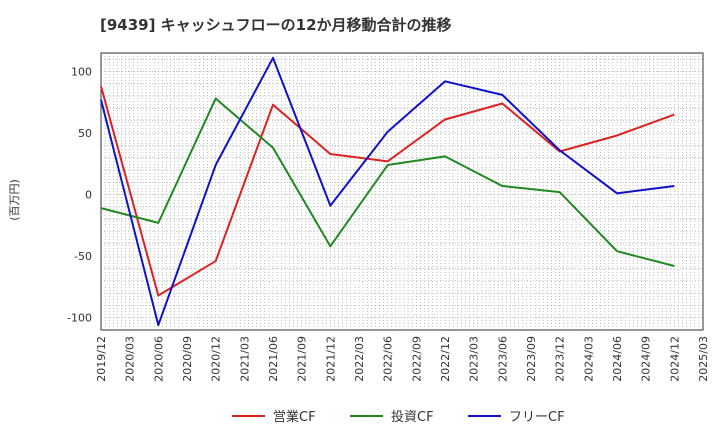 This screenshot has width=720, height=440. Describe the element at coordinates (83, 256) in the screenshot. I see `y-tick-label: -50` at that location.